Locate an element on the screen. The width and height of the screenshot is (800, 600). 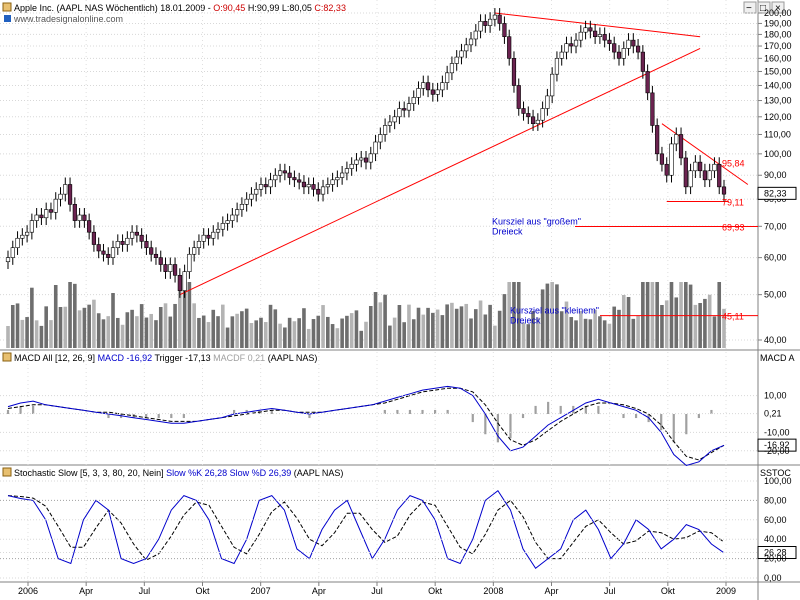
target-annotation-label: Dreieck is located at coordinates (525, 321).